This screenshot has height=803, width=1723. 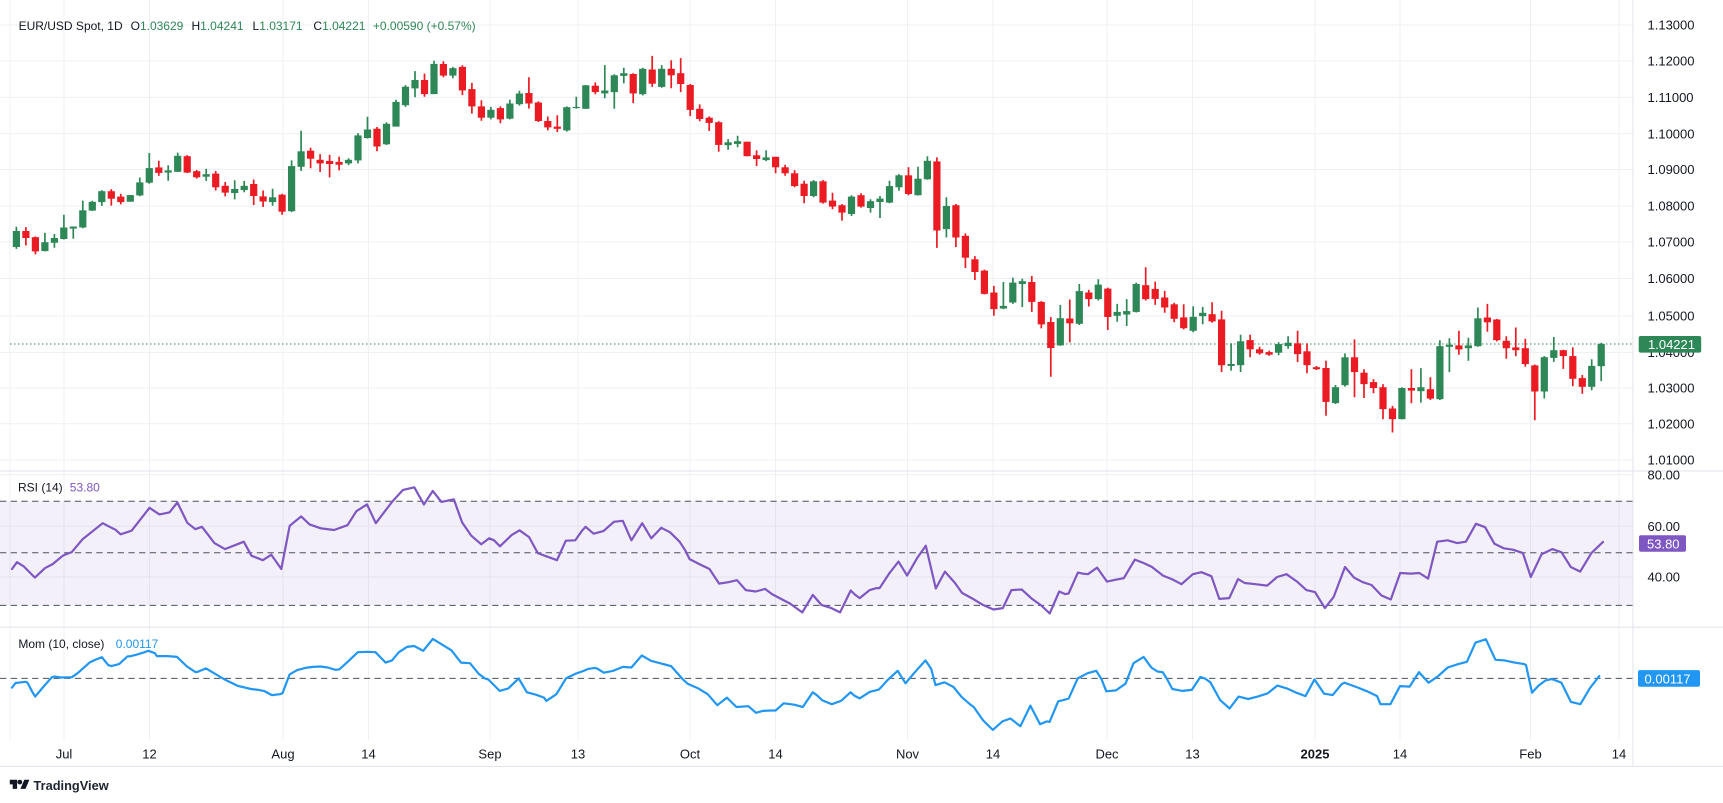 I want to click on svg-text: 2025, so click(x=1315, y=754).